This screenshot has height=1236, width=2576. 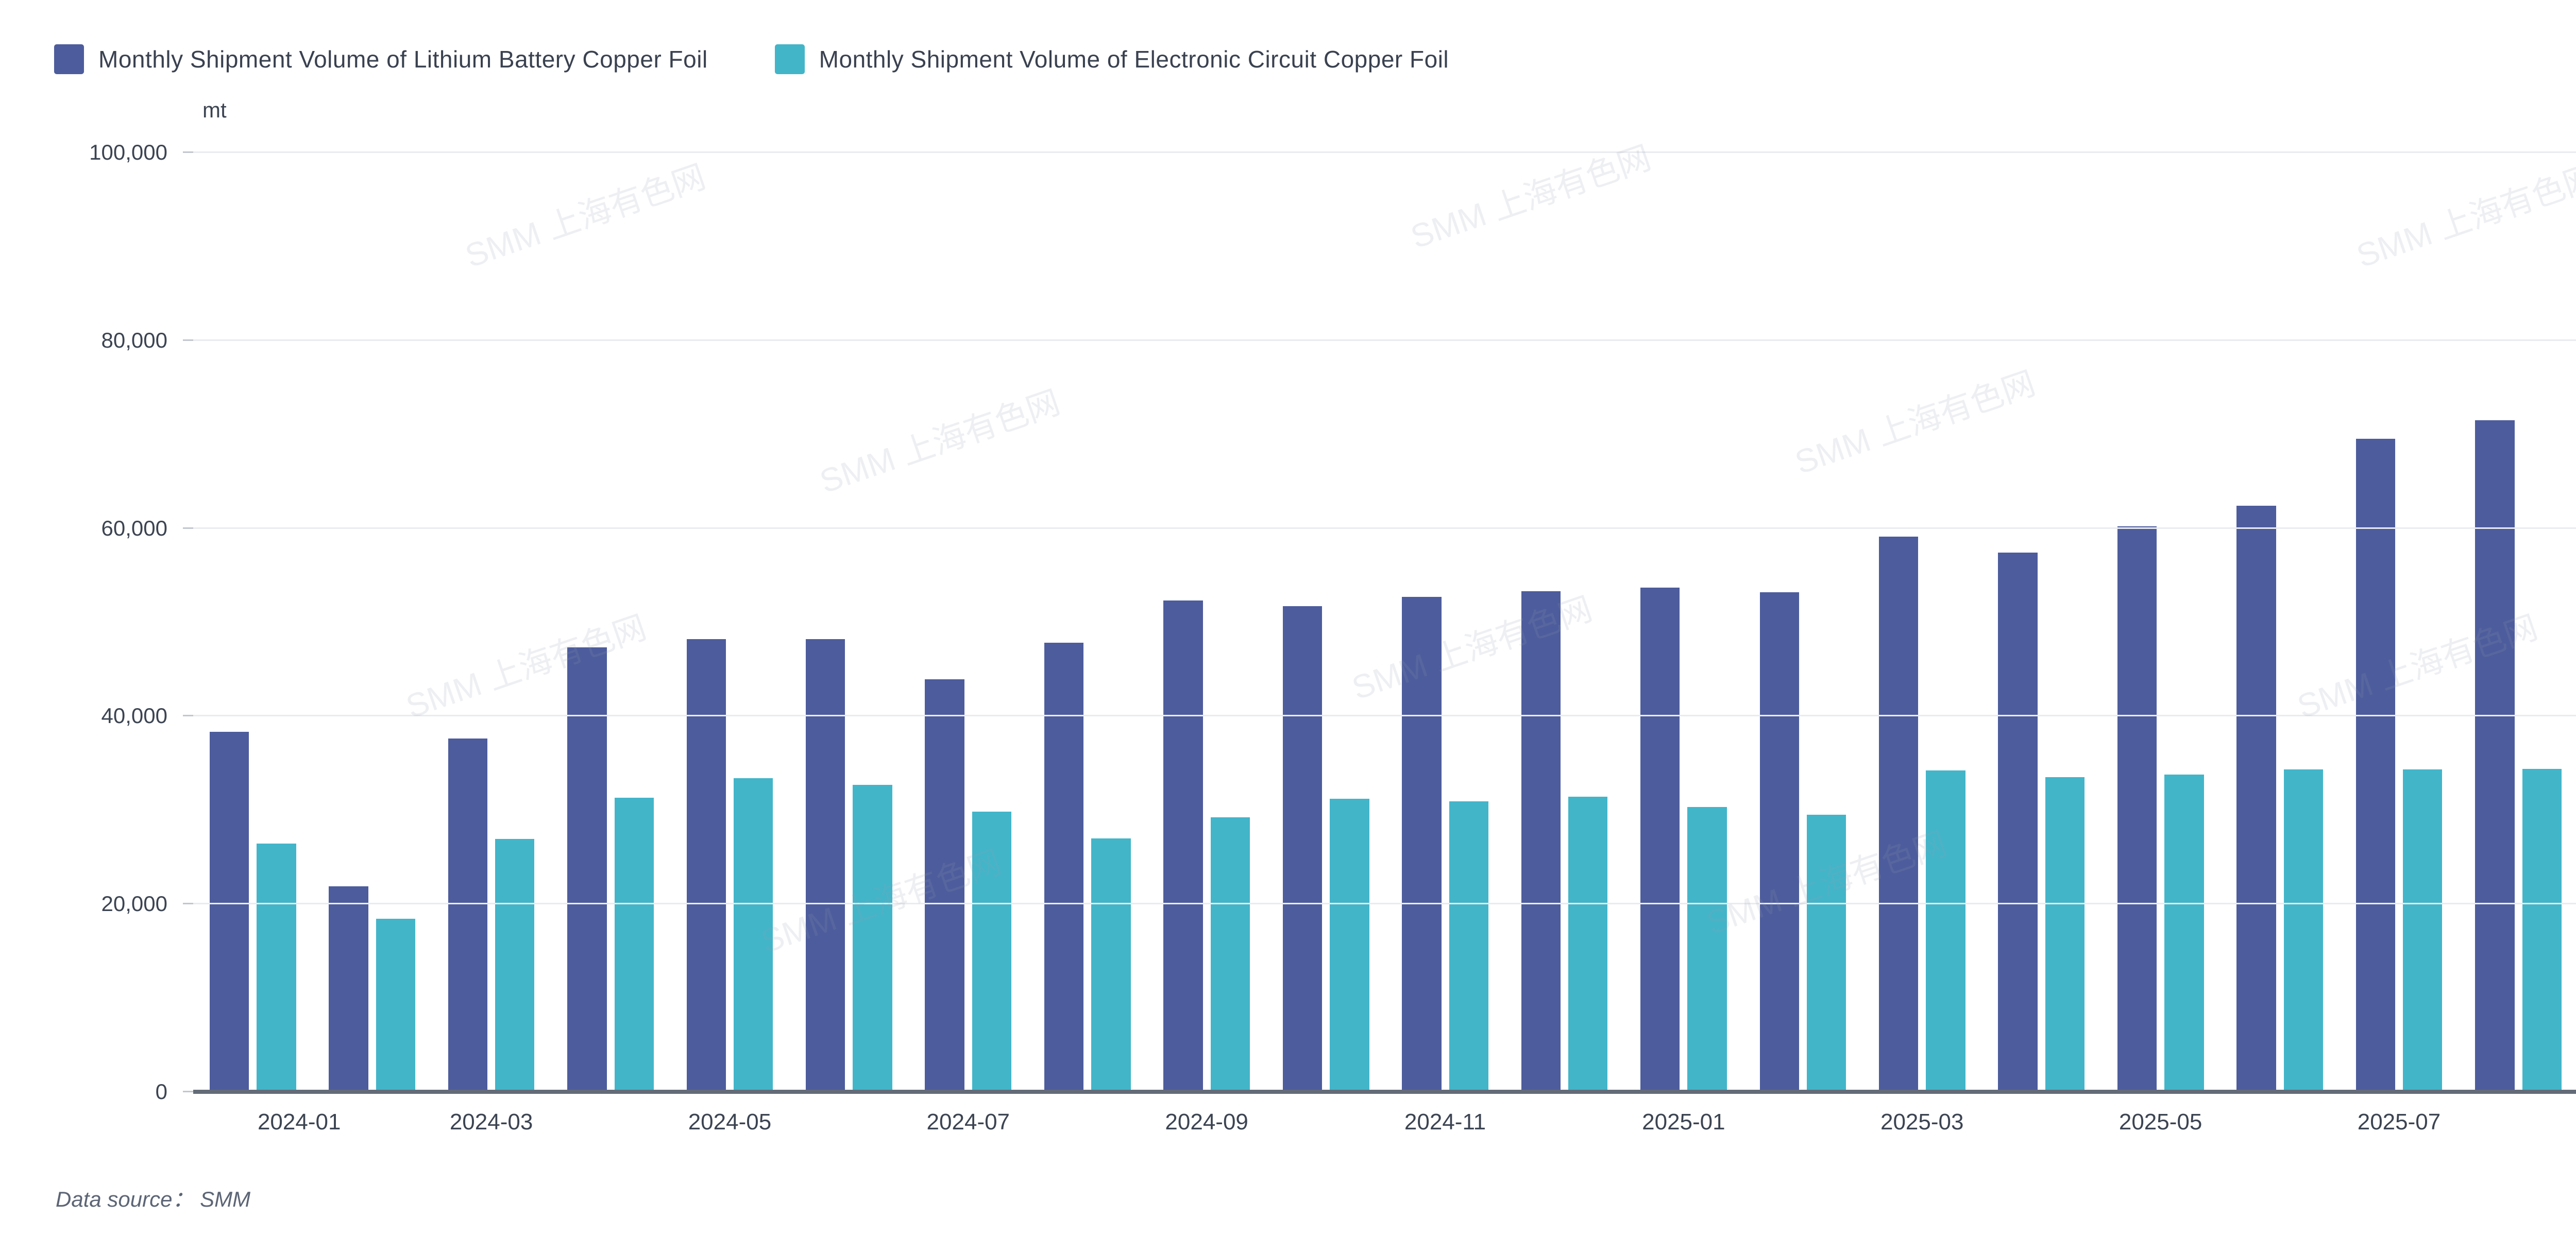 What do you see at coordinates (134, 715) in the screenshot?
I see `y-tick-label-40000: 40,000` at bounding box center [134, 715].